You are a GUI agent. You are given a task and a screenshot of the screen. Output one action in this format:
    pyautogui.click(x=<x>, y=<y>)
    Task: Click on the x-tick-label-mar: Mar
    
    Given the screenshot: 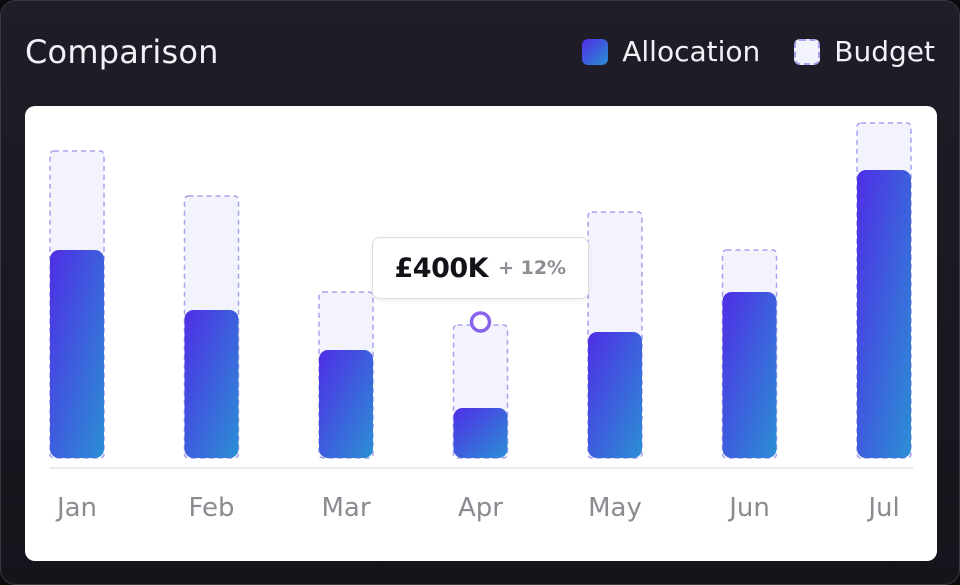 What is the action you would take?
    pyautogui.click(x=345, y=508)
    